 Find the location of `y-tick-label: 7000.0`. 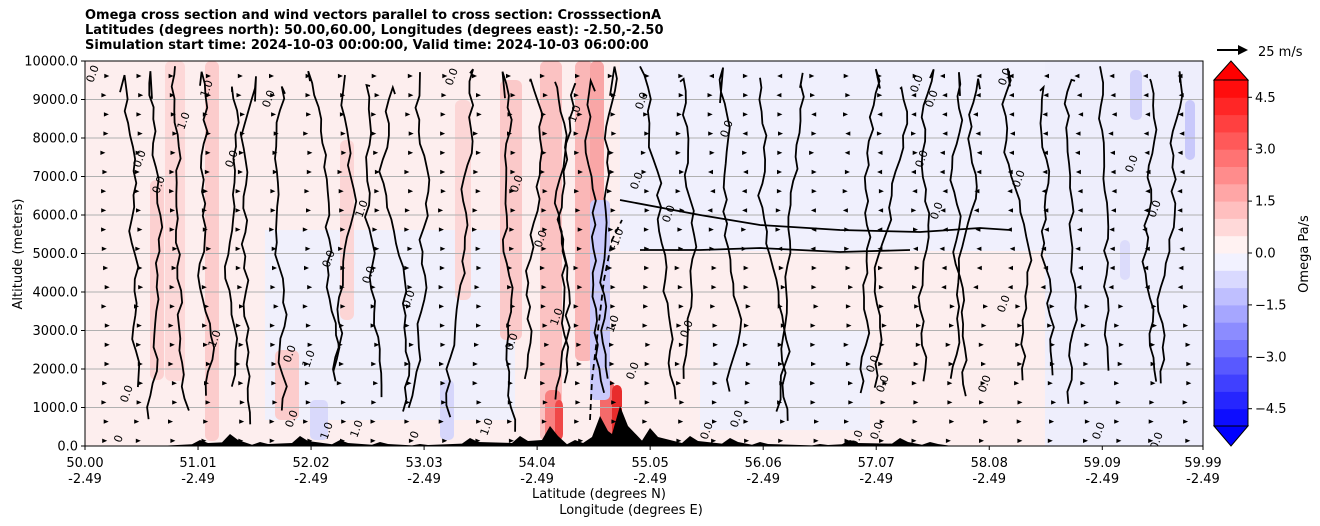

y-tick-label: 7000.0 is located at coordinates (56, 177).